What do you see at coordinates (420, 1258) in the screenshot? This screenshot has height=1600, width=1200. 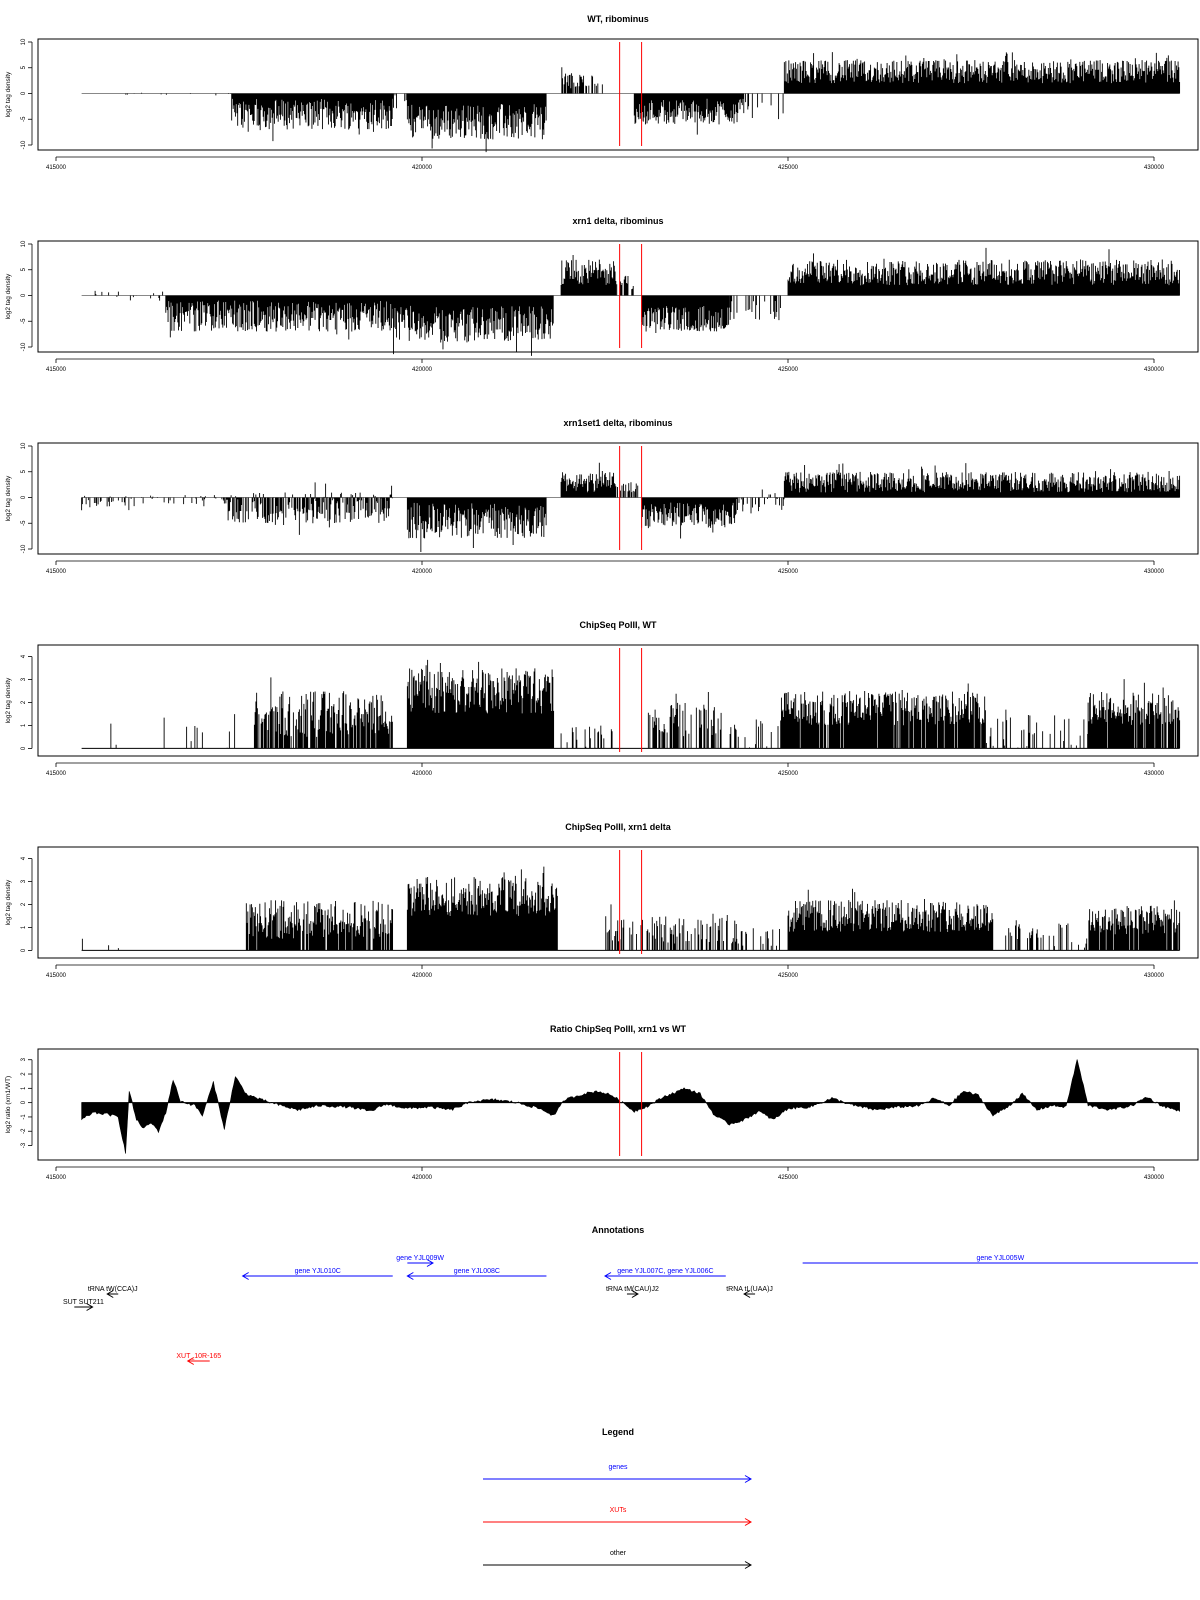 I see `annotation-label: gene YJL009W` at bounding box center [420, 1258].